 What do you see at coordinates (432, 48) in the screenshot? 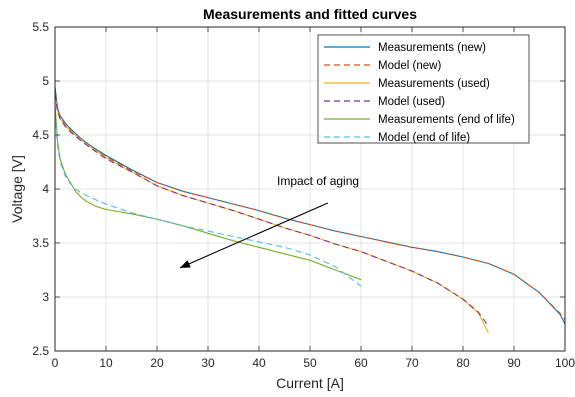
I see `legend-label-measurements-new: Measurements (new)` at bounding box center [432, 48].